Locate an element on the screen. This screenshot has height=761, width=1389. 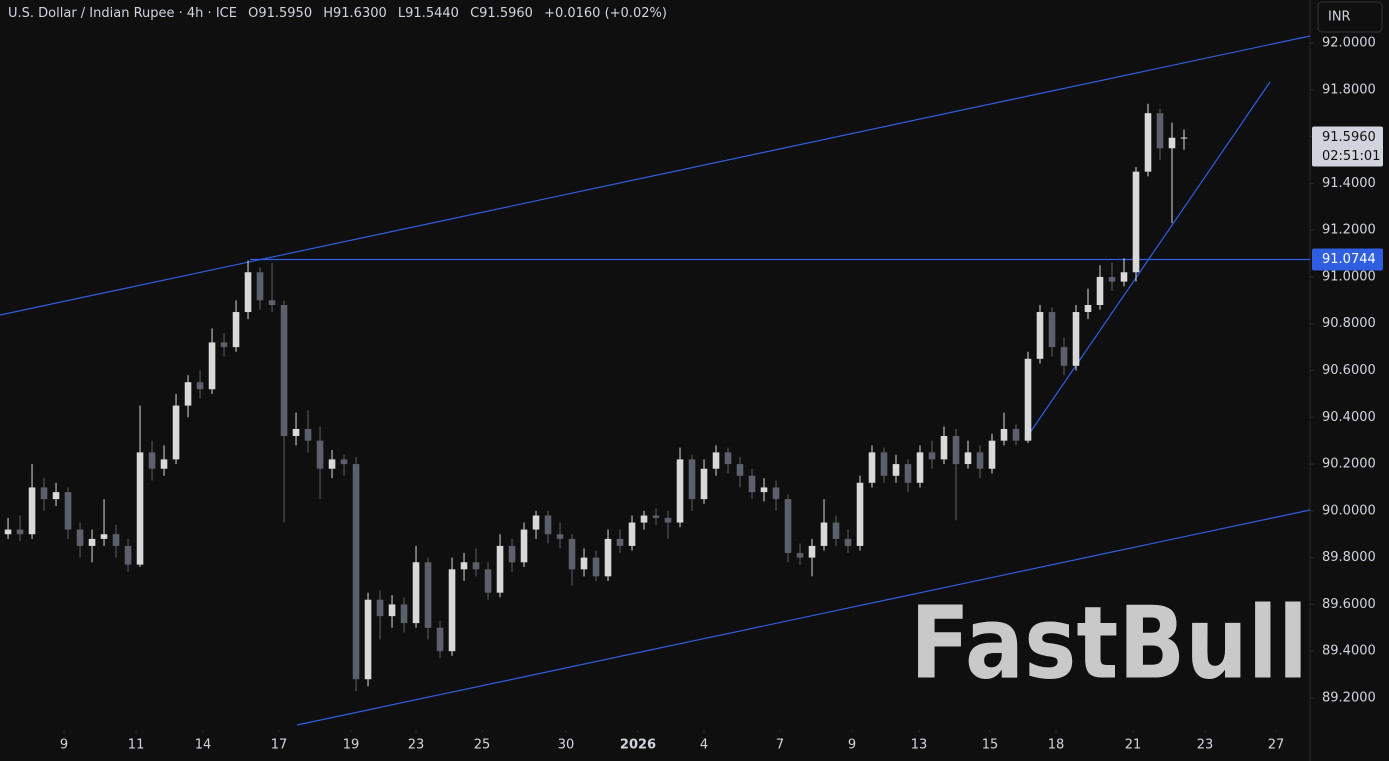
x-tick-label: 19 is located at coordinates (351, 745).